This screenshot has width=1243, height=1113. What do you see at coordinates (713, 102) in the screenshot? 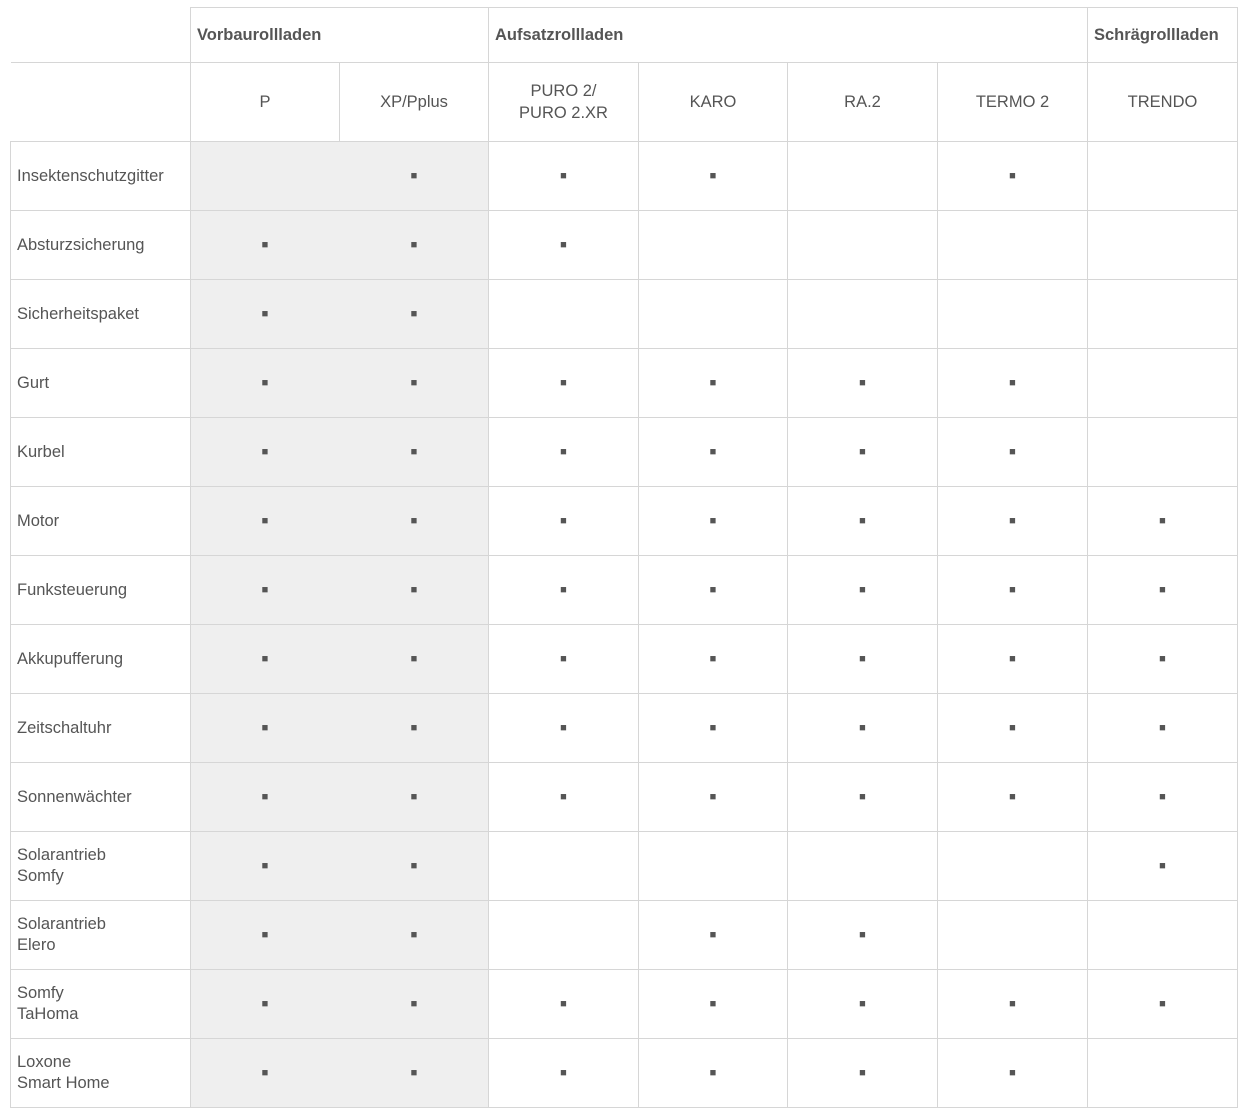
I see `model-header: KARO` at bounding box center [713, 102].